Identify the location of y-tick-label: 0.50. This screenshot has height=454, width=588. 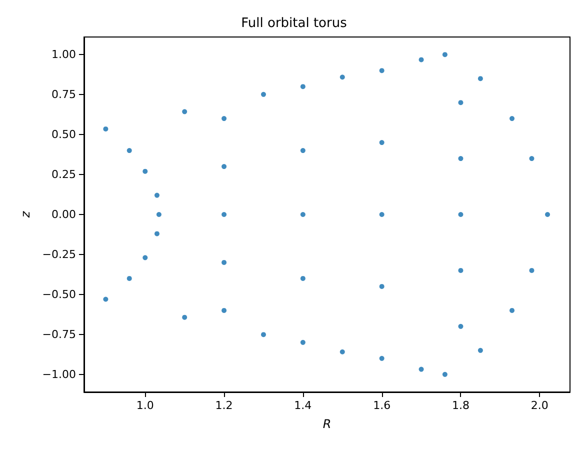
(64, 135).